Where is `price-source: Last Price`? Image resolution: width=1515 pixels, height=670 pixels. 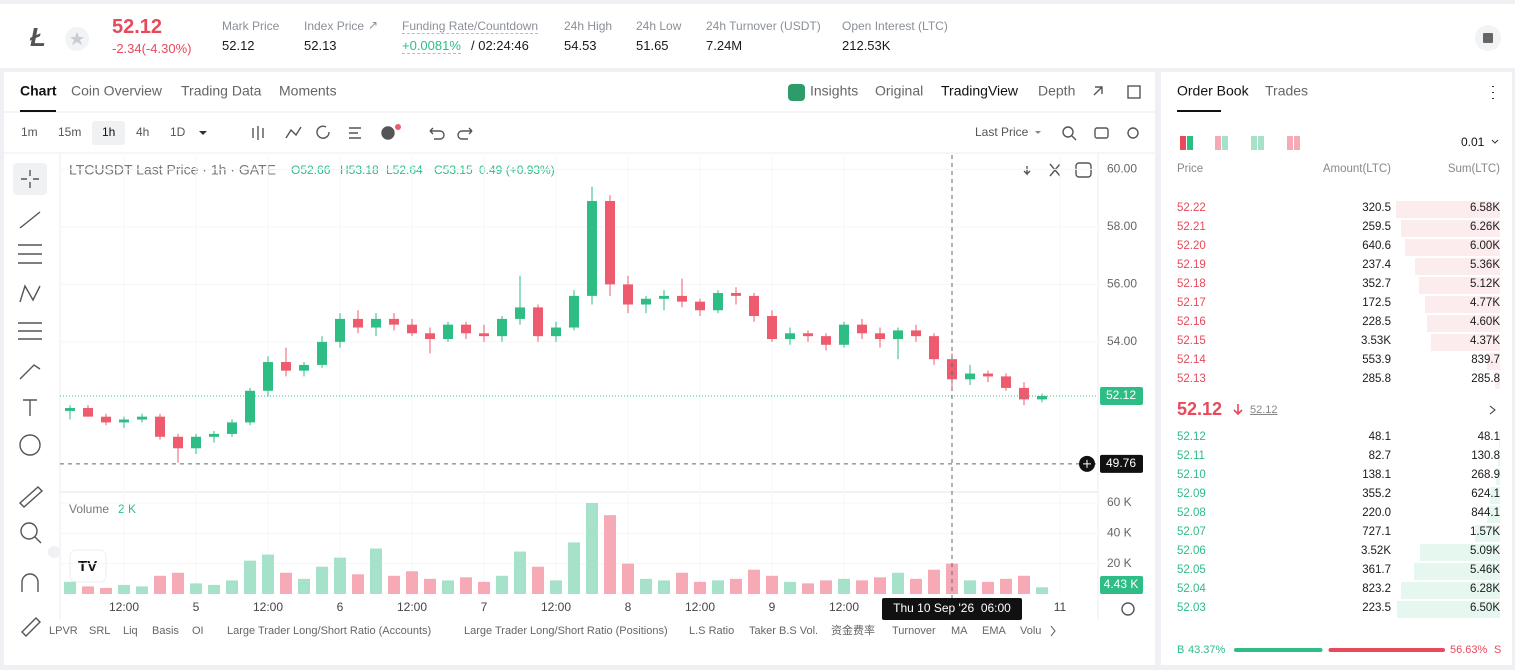 price-source: Last Price is located at coordinates (1002, 132).